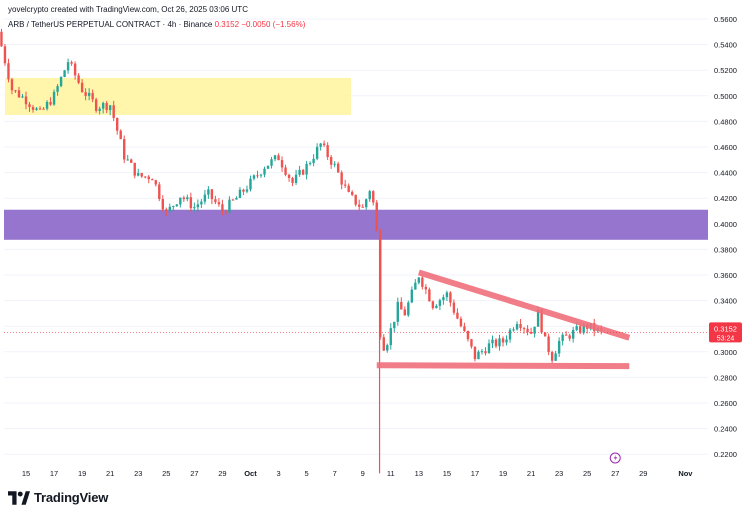 This screenshot has width=752, height=513. Describe the element at coordinates (685, 473) in the screenshot. I see `time-tick-label: Nov` at that location.